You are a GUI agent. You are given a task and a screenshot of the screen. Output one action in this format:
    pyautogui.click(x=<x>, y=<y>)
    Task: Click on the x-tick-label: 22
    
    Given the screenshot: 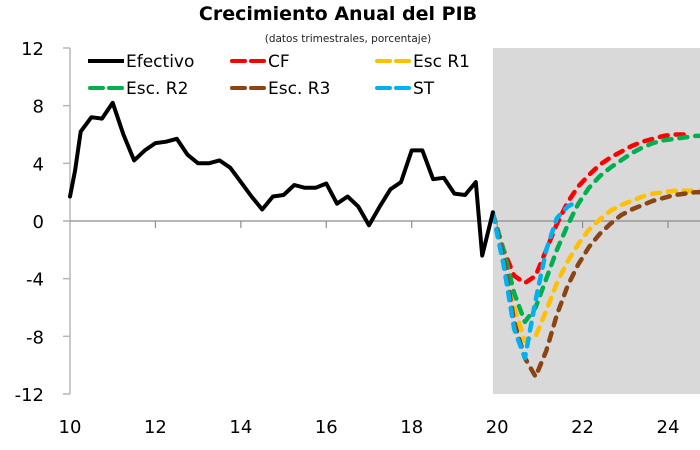 What is the action you would take?
    pyautogui.click(x=582, y=427)
    